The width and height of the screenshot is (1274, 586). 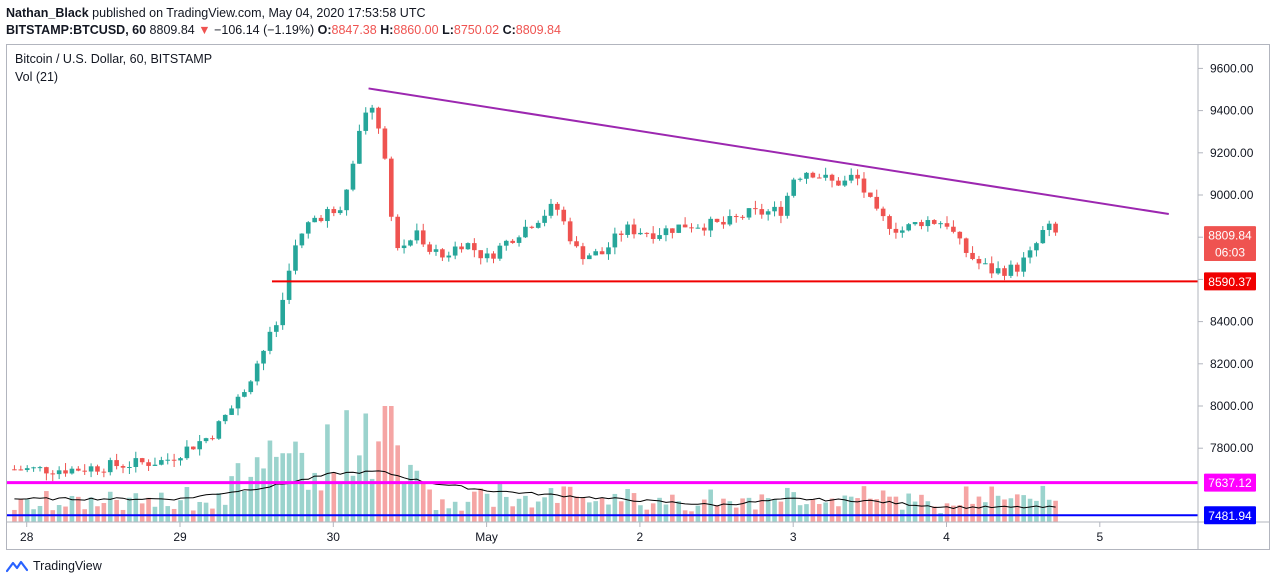 I want to click on series-legend: Bitcoin / U.S. Dollar, 60, BITSTAMP, so click(x=114, y=59).